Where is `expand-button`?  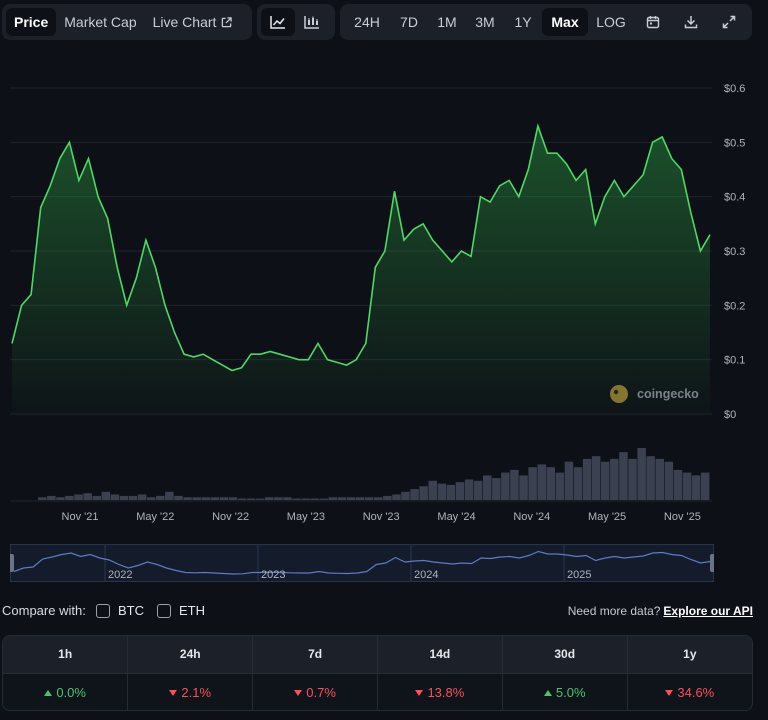 expand-button is located at coordinates (729, 22).